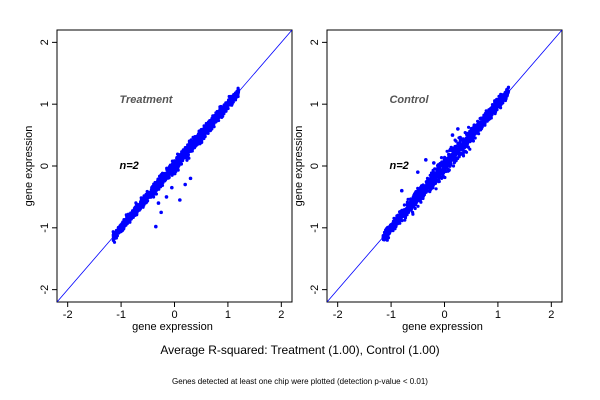 This screenshot has width=600, height=400. I want to click on x-tick-label: -2, so click(68, 315).